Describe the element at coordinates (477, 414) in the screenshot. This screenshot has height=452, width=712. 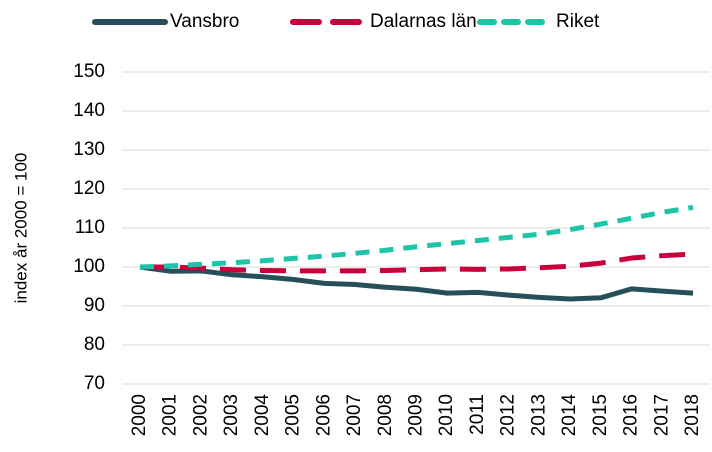
I see `x-tick-label: 2011` at that location.